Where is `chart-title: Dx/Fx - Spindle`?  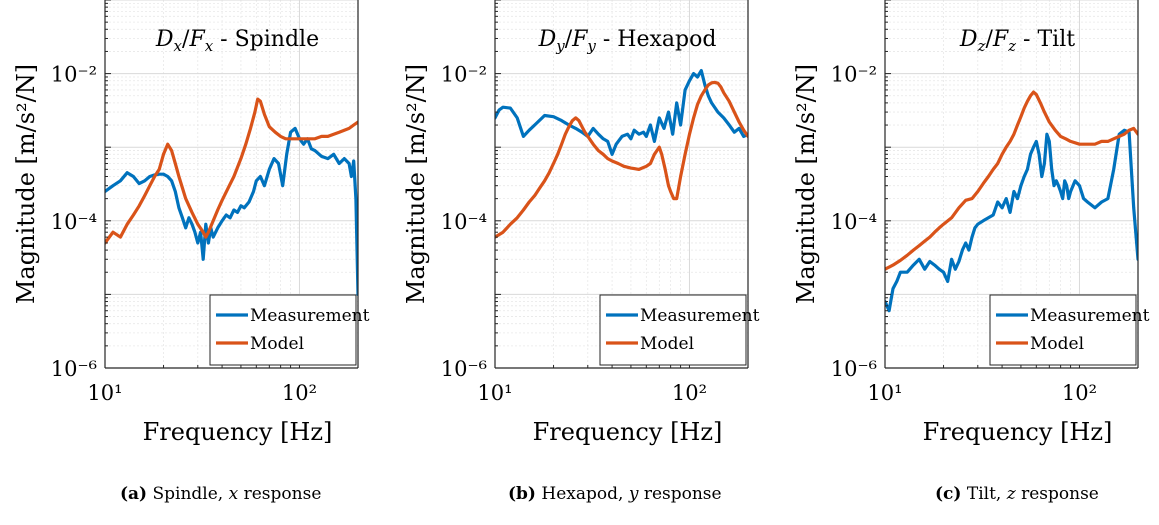 chart-title: Dx/Fx - Spindle is located at coordinates (237, 41).